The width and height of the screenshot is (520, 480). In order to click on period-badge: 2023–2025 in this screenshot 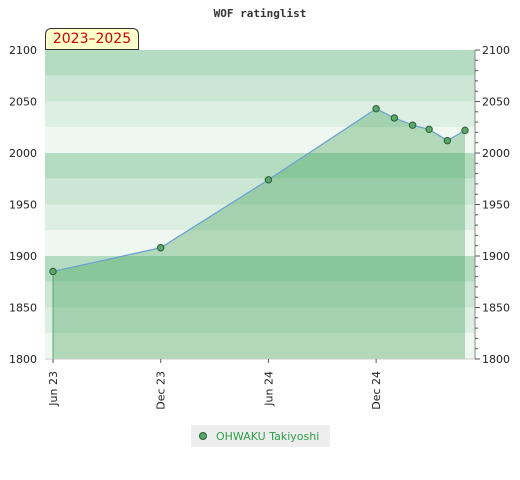, I will do `click(92, 39)`.